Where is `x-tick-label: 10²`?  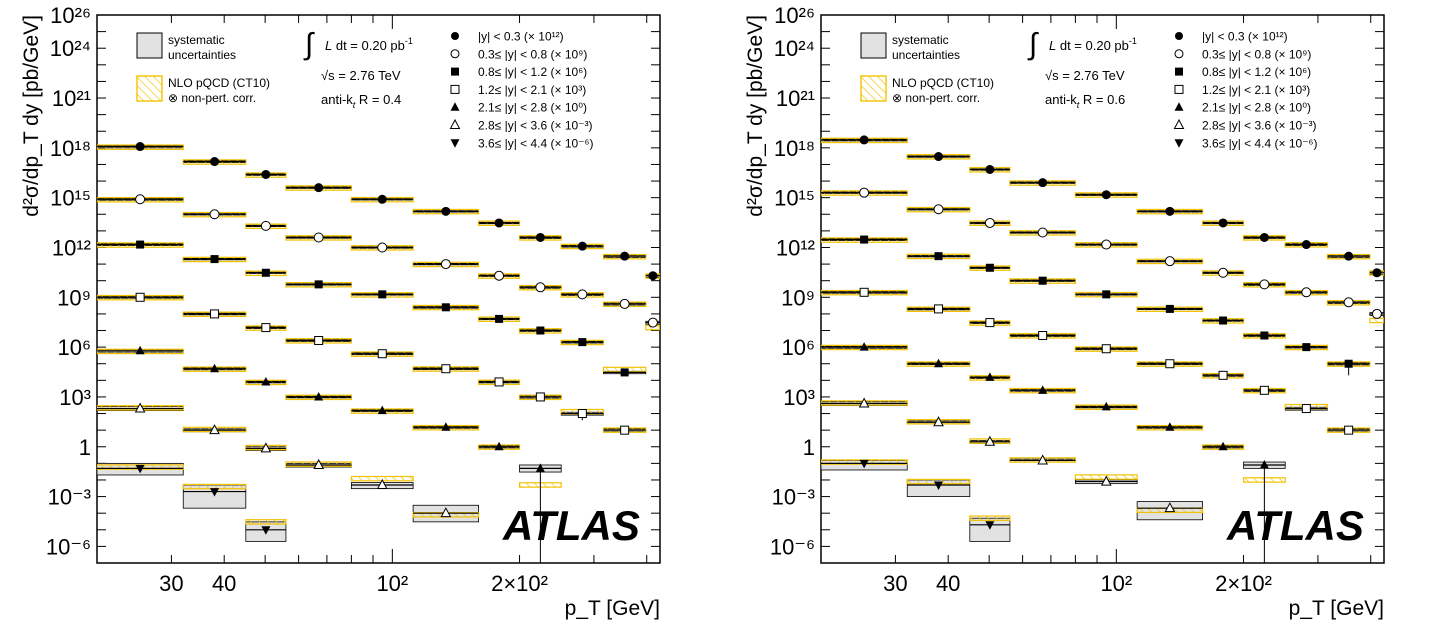
x-tick-label: 10² is located at coordinates (1116, 583).